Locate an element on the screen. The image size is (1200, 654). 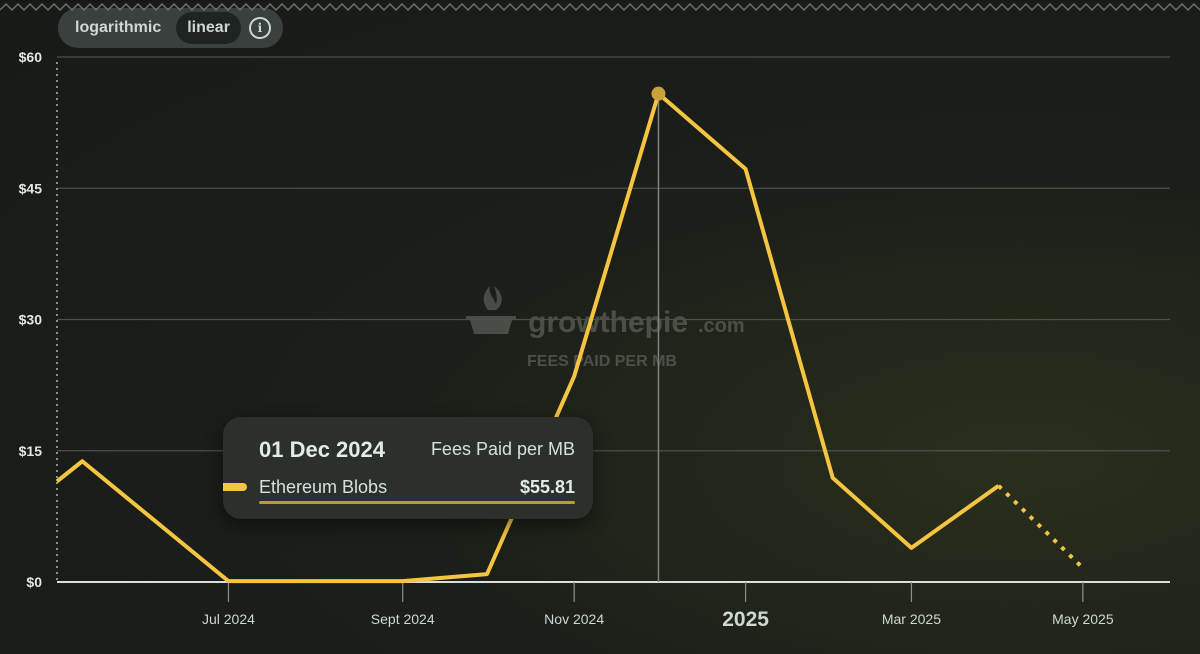
watermark: growthepie .com FEES PAID PER MB is located at coordinates (605, 328).